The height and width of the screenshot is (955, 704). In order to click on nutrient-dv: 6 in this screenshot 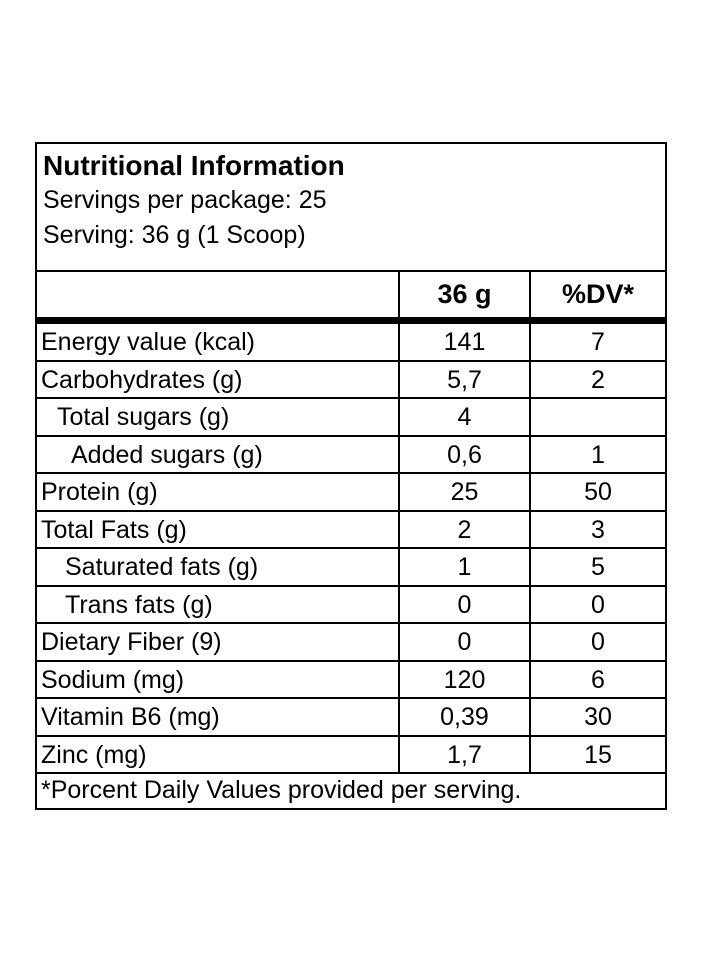, I will do `click(598, 679)`.